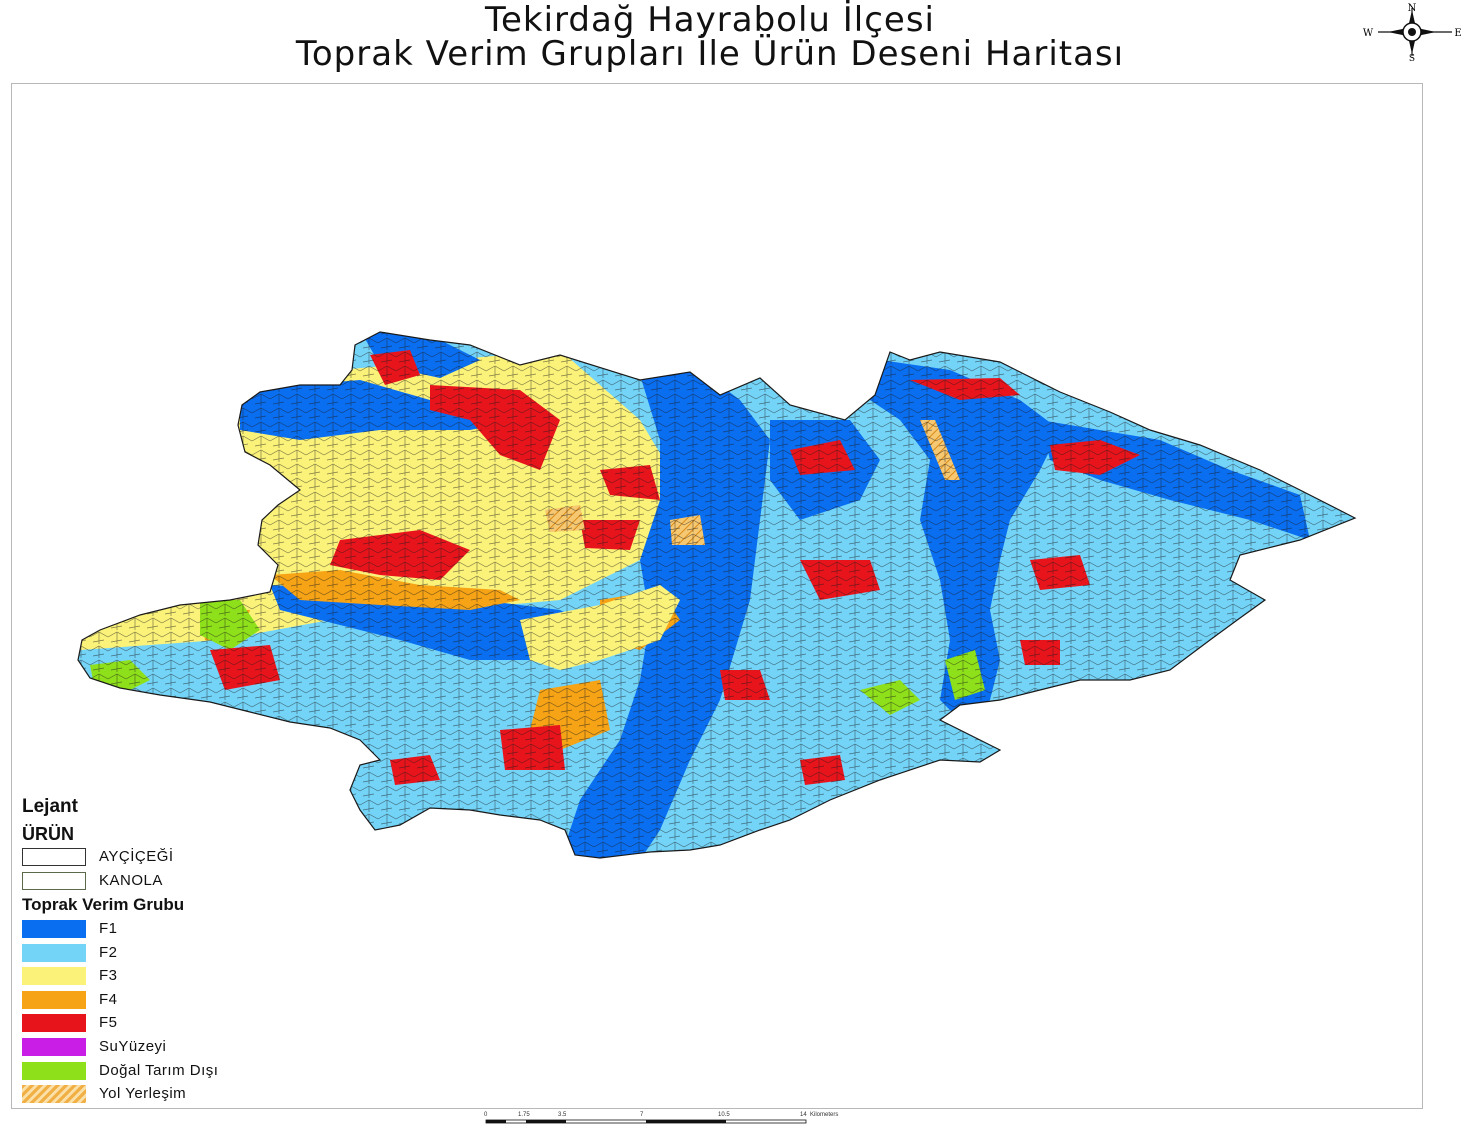 The height and width of the screenshot is (1130, 1469). What do you see at coordinates (710, 20) in the screenshot?
I see `map-title-line-1: Tekirdağ Hayrabolu İlçesi` at bounding box center [710, 20].